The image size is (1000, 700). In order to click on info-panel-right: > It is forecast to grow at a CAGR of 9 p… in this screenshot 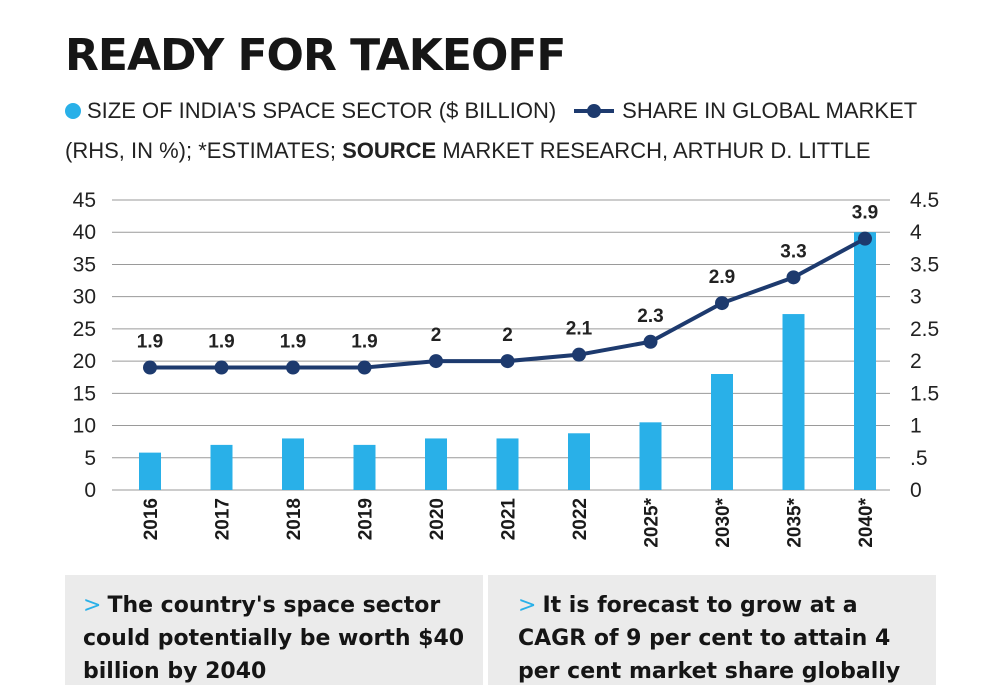, I will do `click(712, 630)`.